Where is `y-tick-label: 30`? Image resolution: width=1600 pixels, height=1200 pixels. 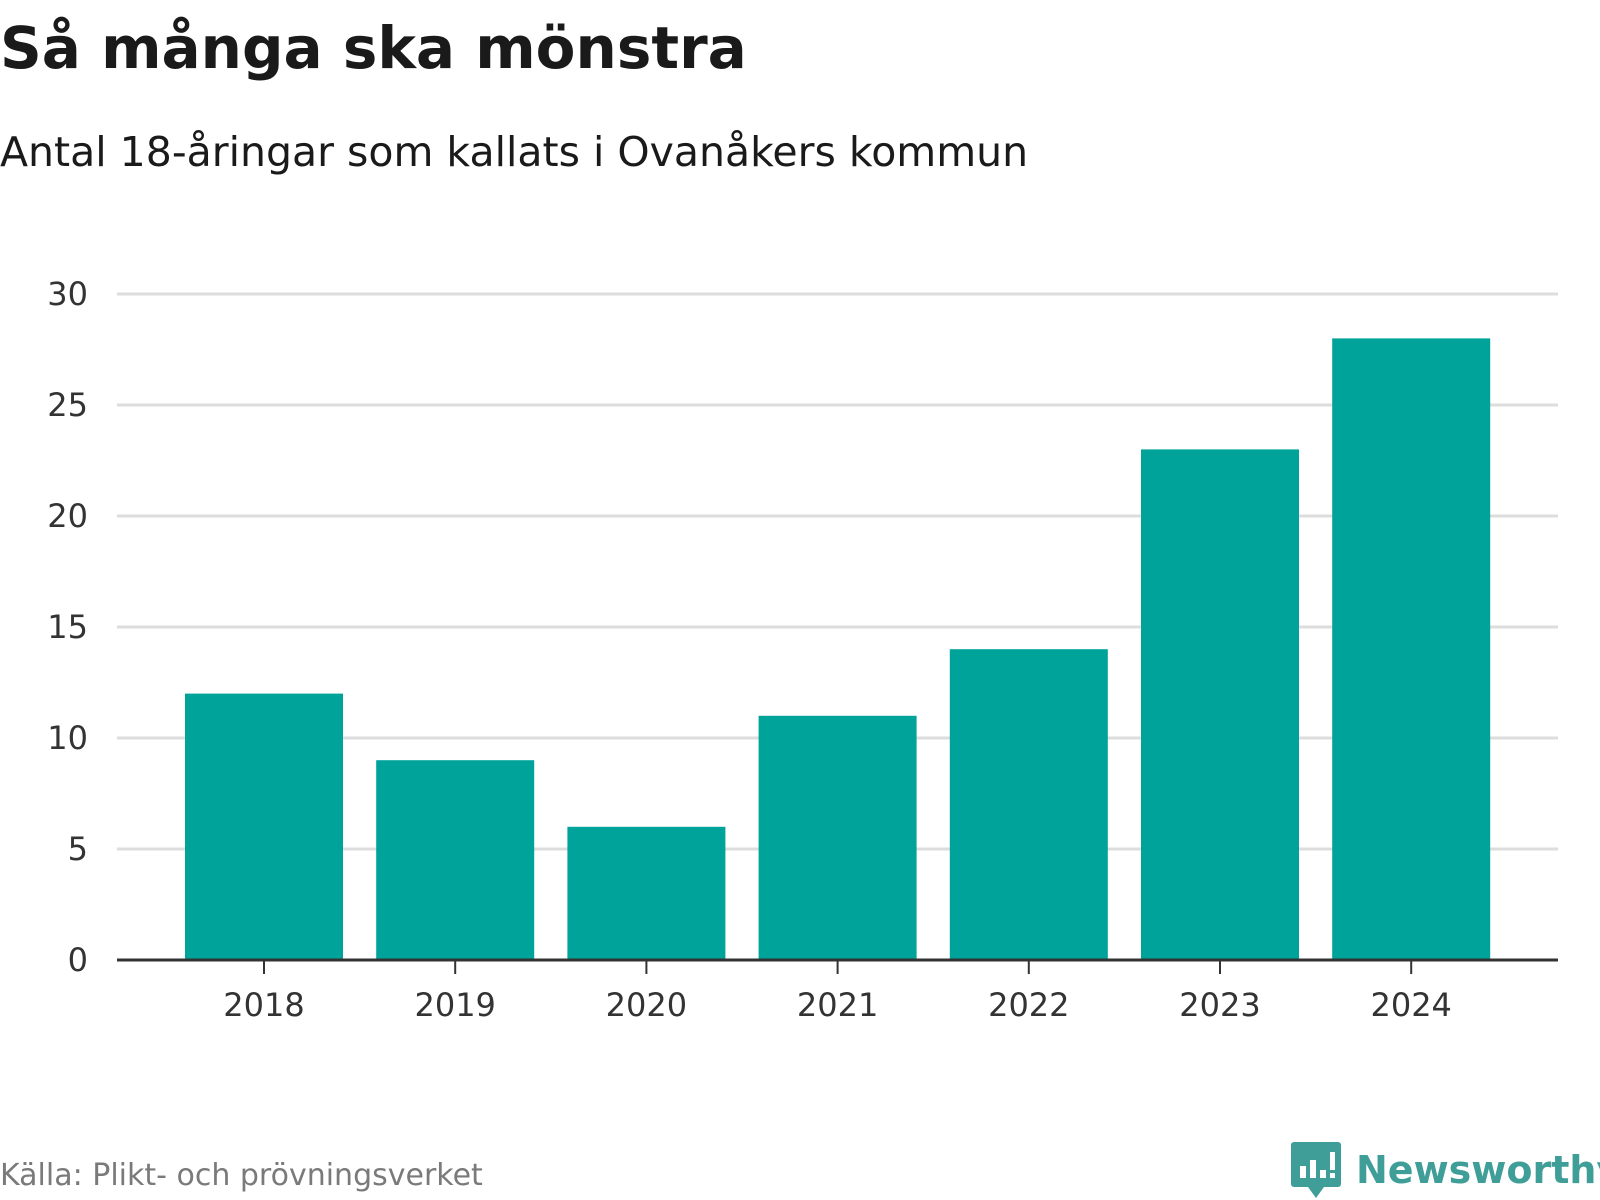
y-tick-label: 30 is located at coordinates (67, 294).